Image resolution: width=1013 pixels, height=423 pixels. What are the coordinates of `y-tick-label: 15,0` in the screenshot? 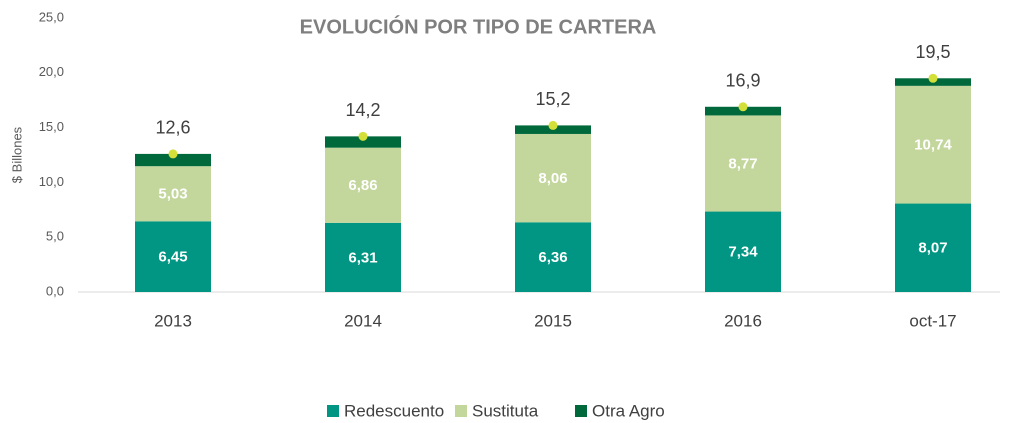 It's located at (51, 126).